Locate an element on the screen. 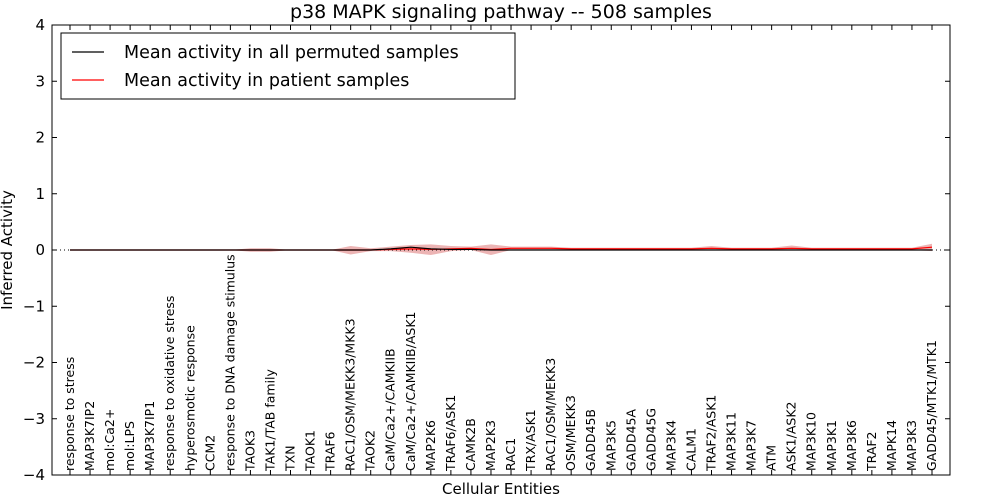 The height and width of the screenshot is (500, 1000). legend-label-patient: Mean activity in patient samples is located at coordinates (266, 81).